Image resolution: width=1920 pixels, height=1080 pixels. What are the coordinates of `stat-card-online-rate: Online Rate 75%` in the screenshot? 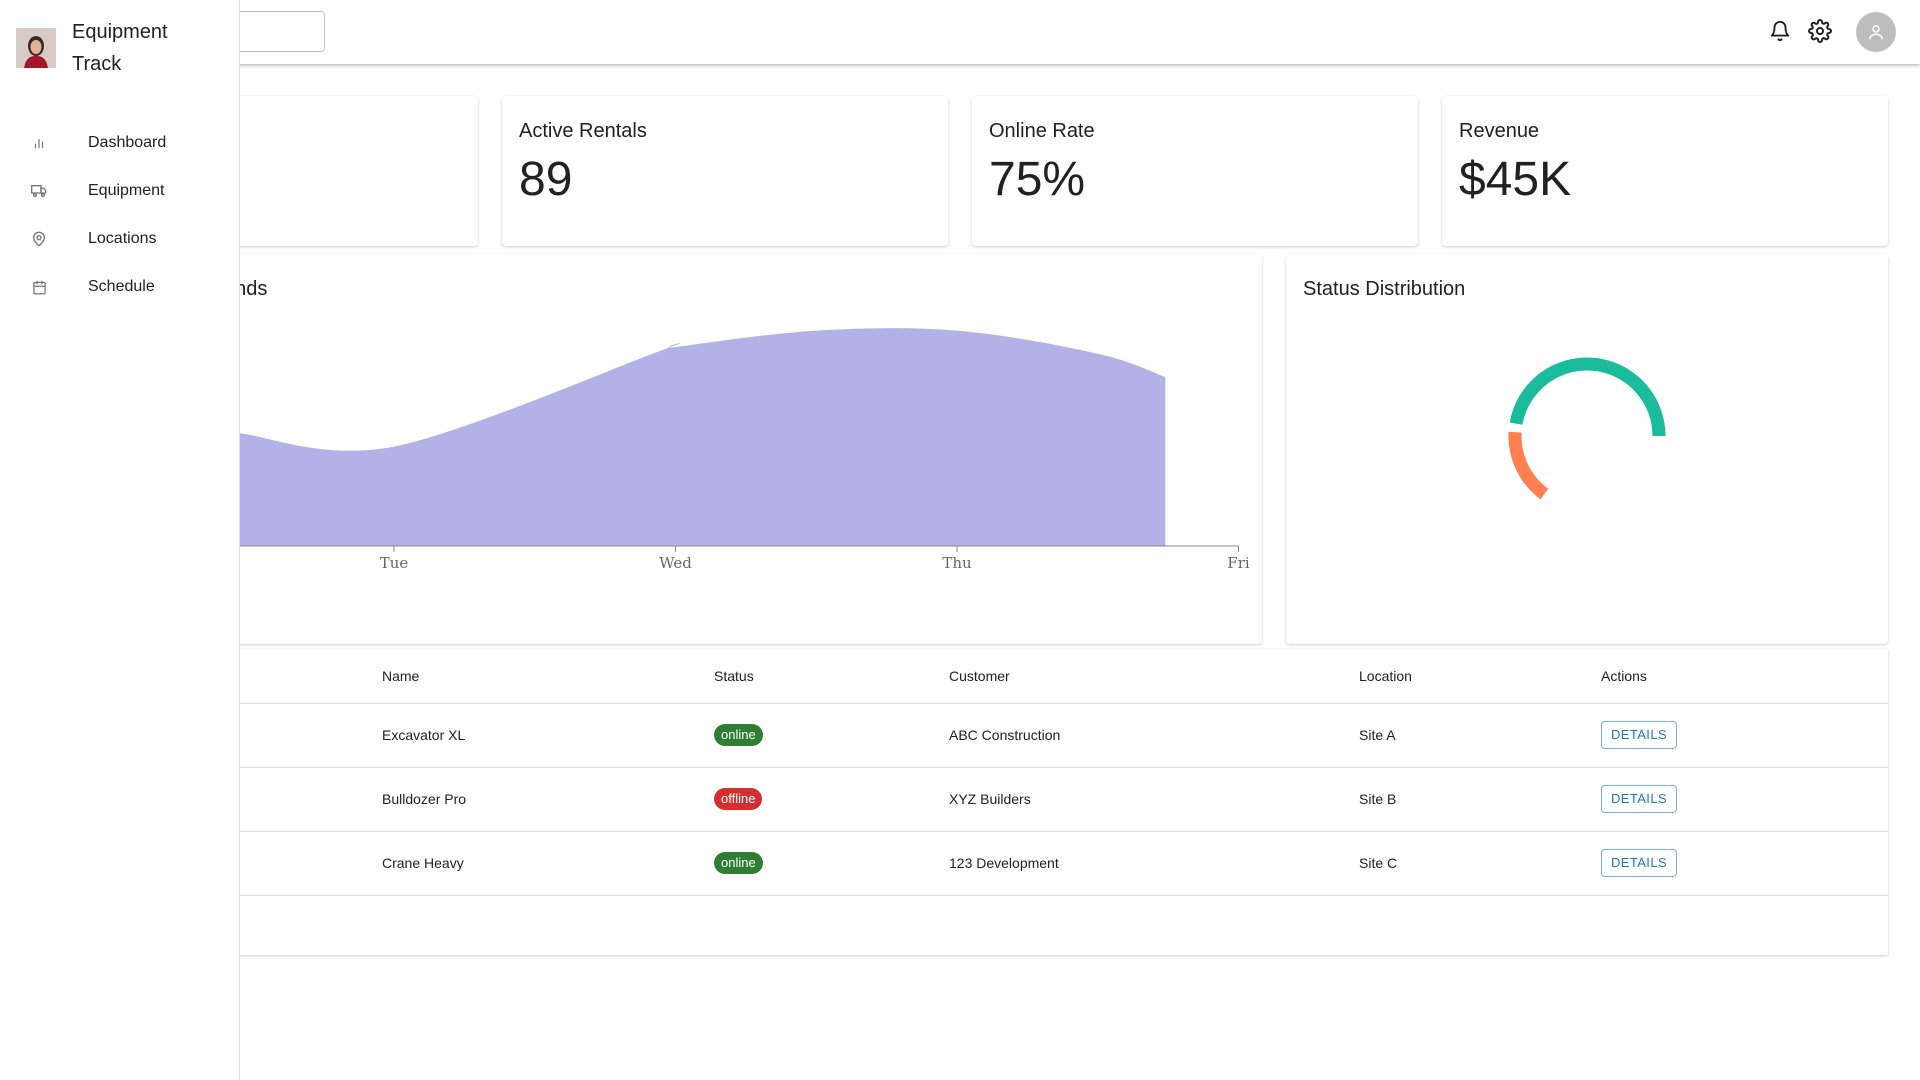 It's located at (1195, 171).